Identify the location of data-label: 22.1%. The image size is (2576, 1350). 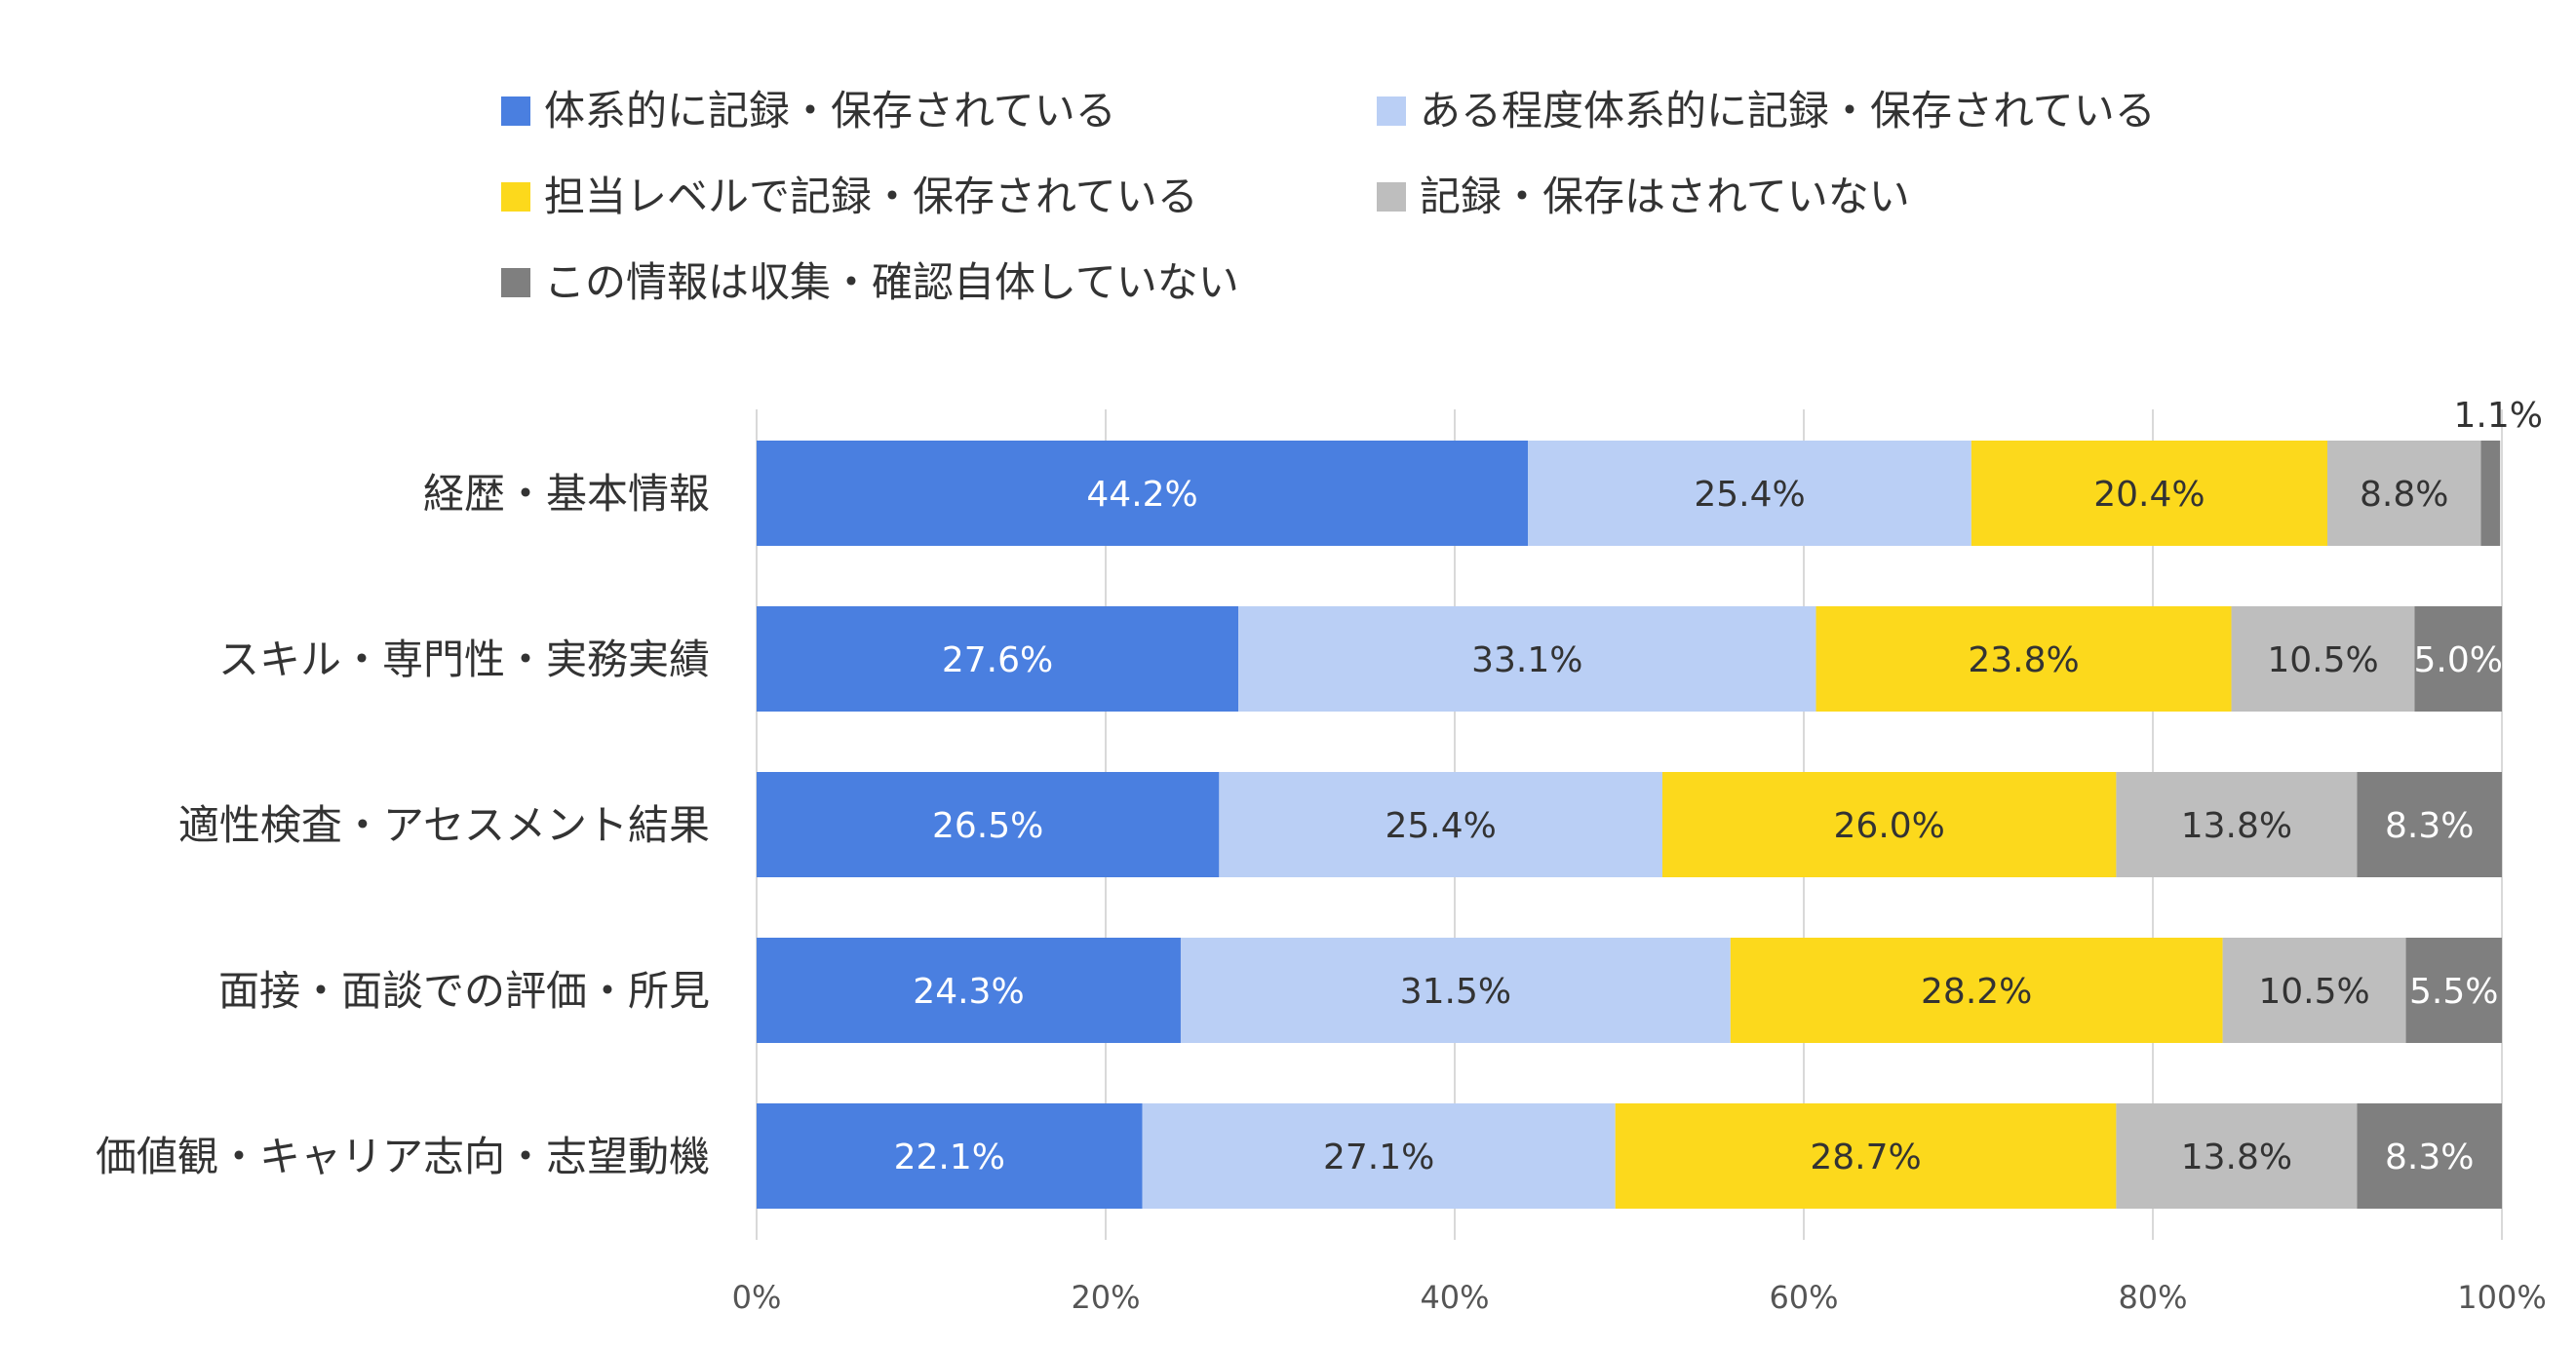
(949, 1157).